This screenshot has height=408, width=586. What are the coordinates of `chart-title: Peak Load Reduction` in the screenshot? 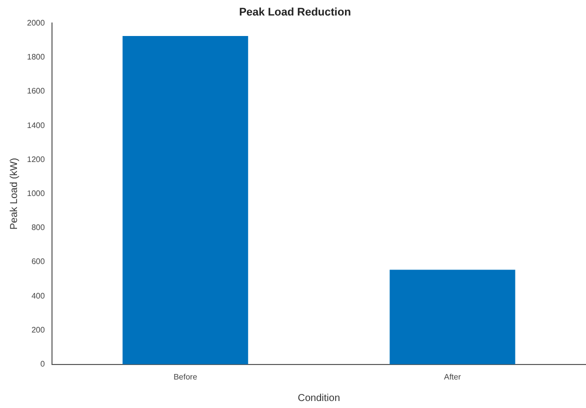 It's located at (295, 12).